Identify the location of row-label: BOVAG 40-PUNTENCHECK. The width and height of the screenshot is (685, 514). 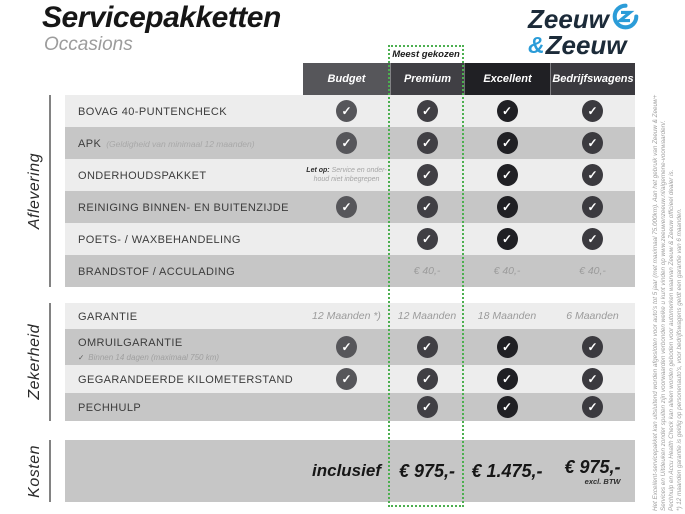
(184, 111).